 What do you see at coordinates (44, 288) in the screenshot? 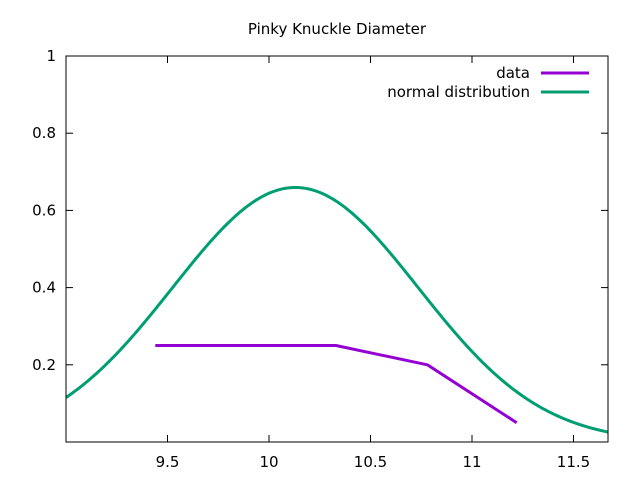
I see `y-tick-label: 0.4` at bounding box center [44, 288].